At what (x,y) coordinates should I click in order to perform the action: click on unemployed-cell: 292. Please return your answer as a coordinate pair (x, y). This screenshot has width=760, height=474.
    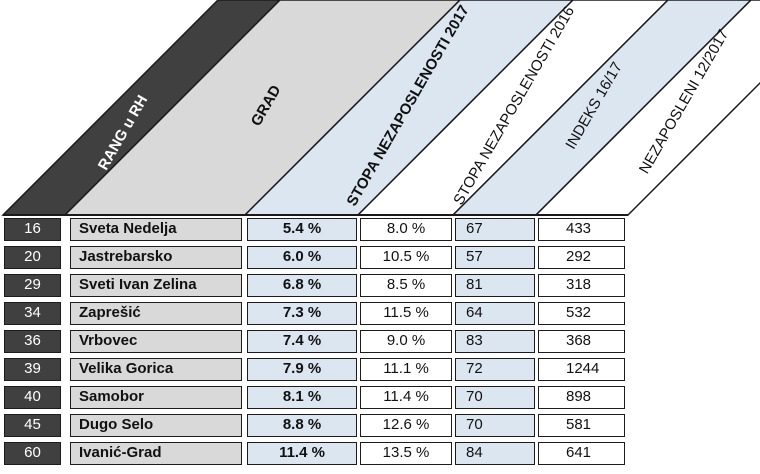
    Looking at the image, I should click on (581, 257).